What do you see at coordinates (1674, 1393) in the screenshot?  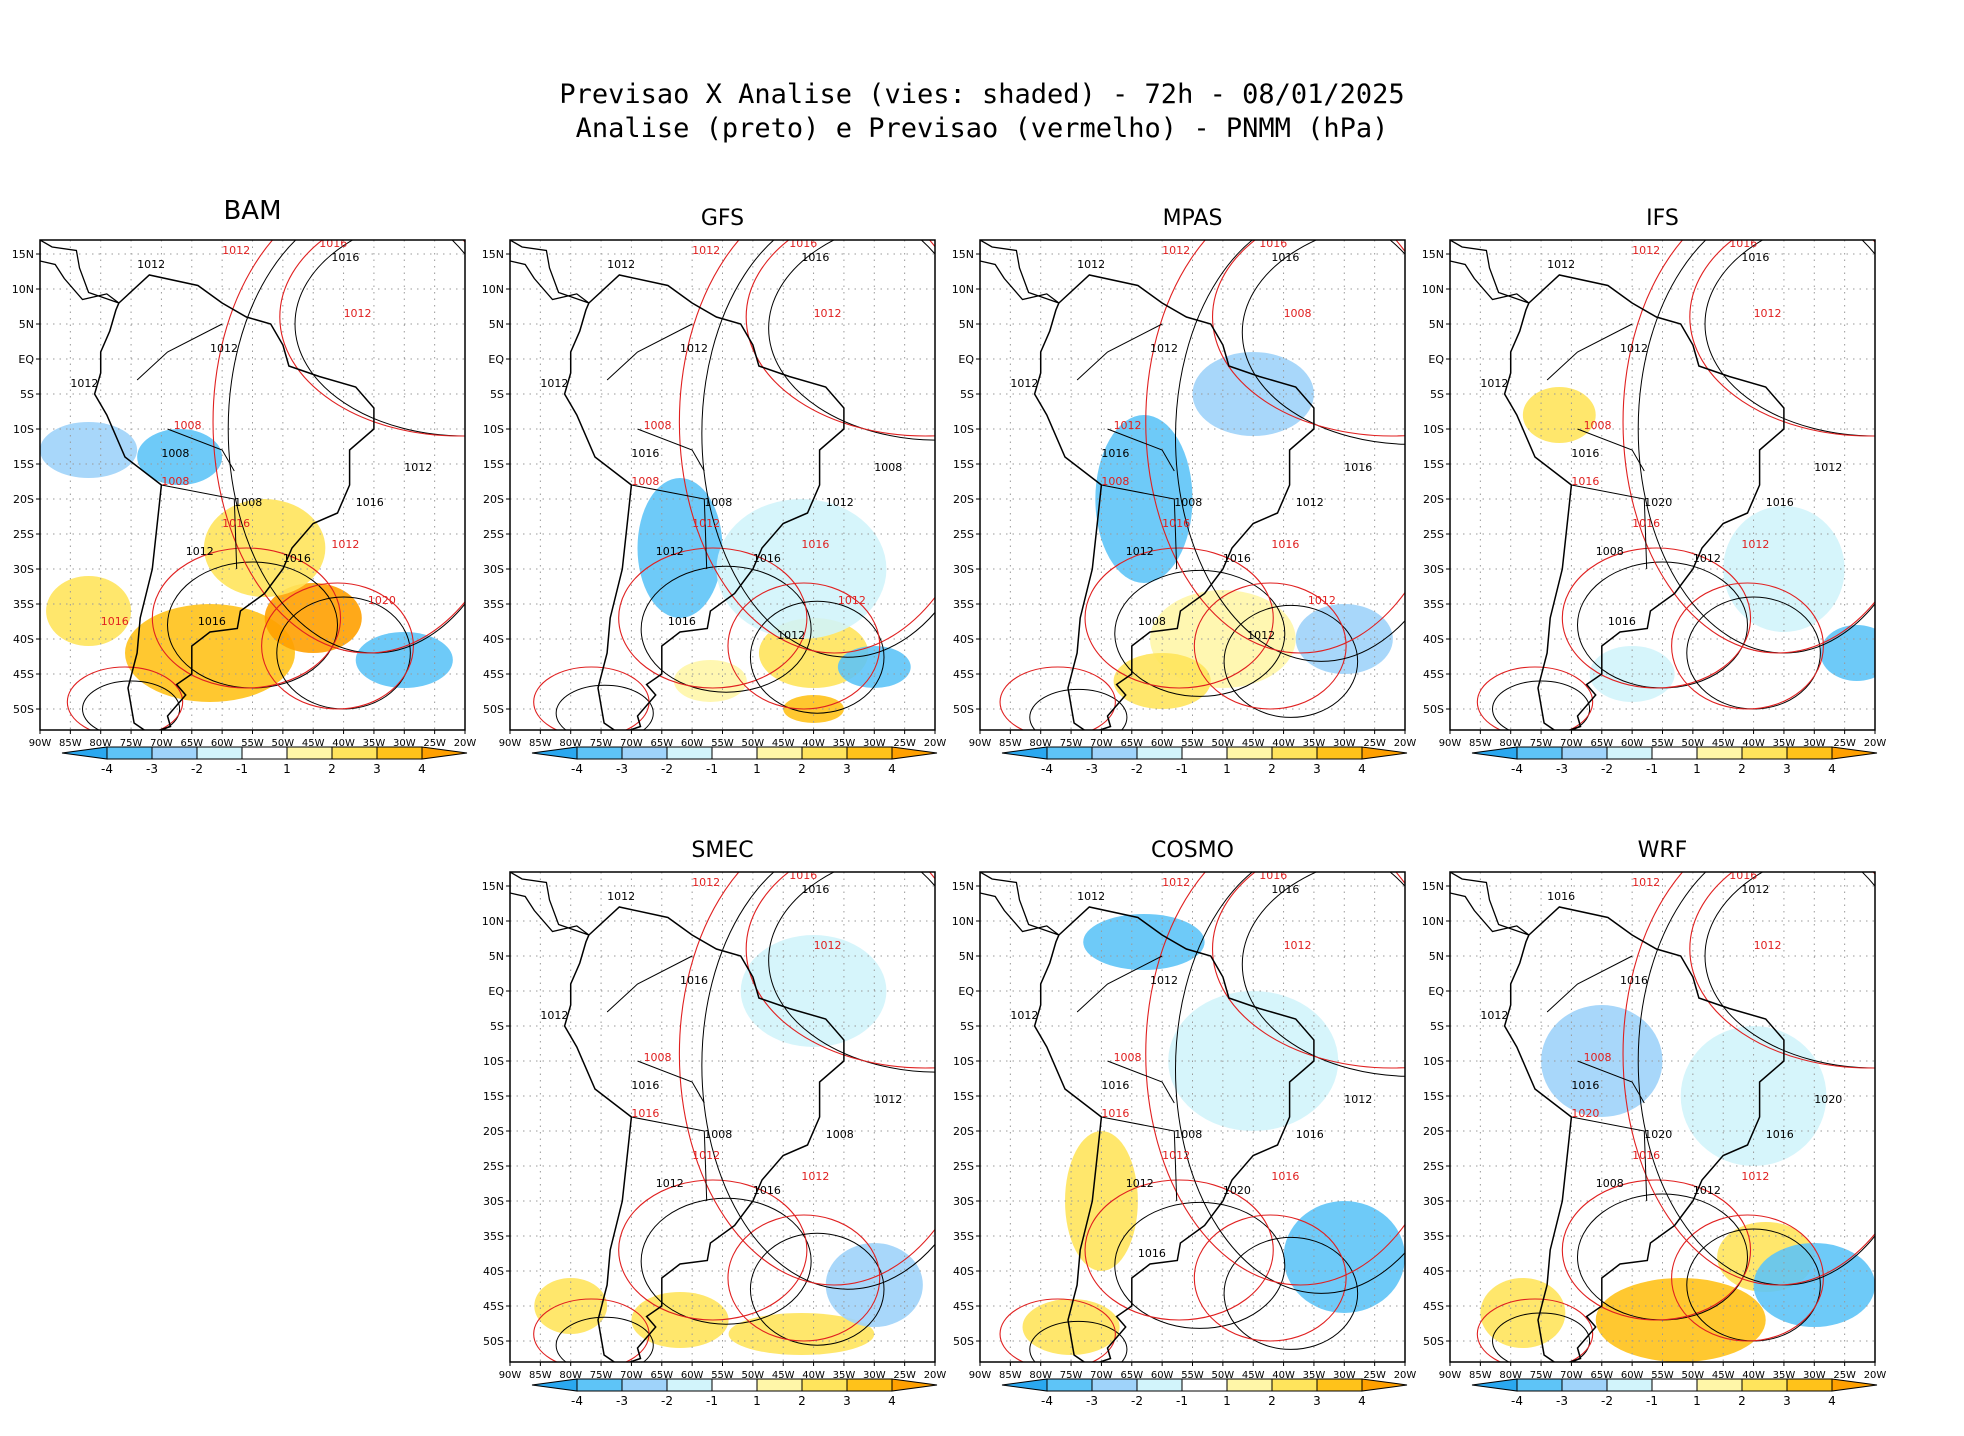 I see `colorbar: -4 -3 -2 -1 1 2 3 4` at bounding box center [1674, 1393].